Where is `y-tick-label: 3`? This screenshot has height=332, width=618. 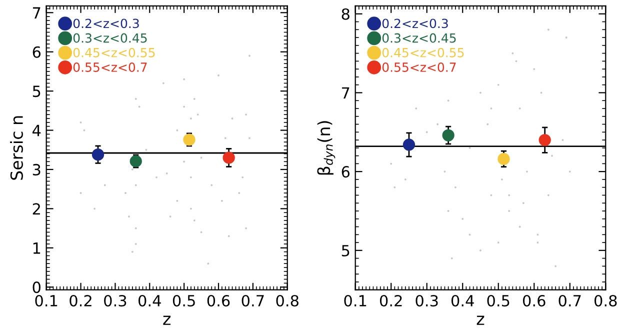
y-tick-label: 3 is located at coordinates (36, 170).